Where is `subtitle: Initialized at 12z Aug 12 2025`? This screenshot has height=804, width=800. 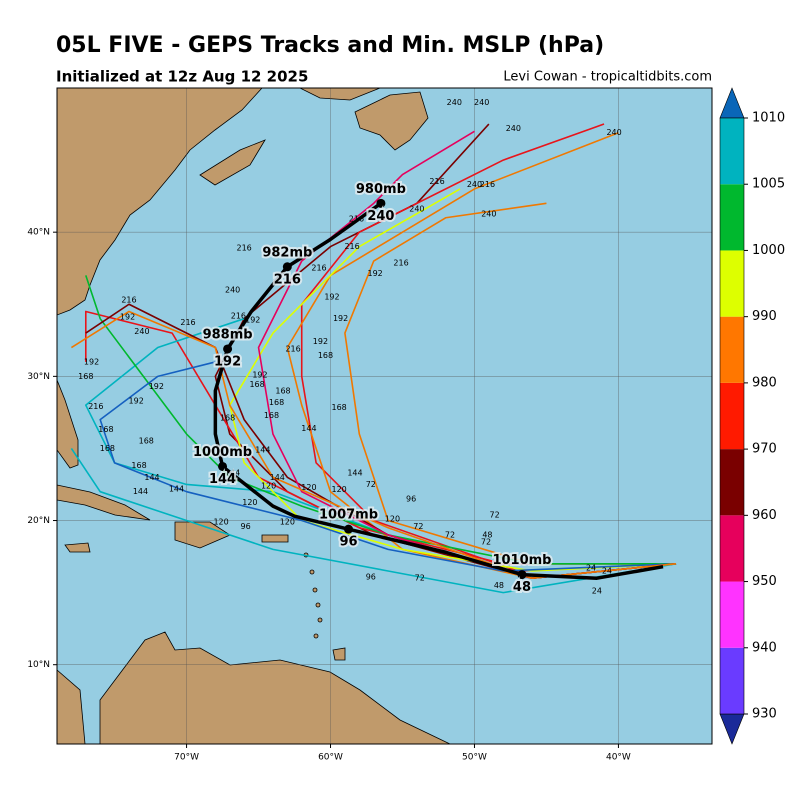 subtitle: Initialized at 12z Aug 12 2025 is located at coordinates (182, 77).